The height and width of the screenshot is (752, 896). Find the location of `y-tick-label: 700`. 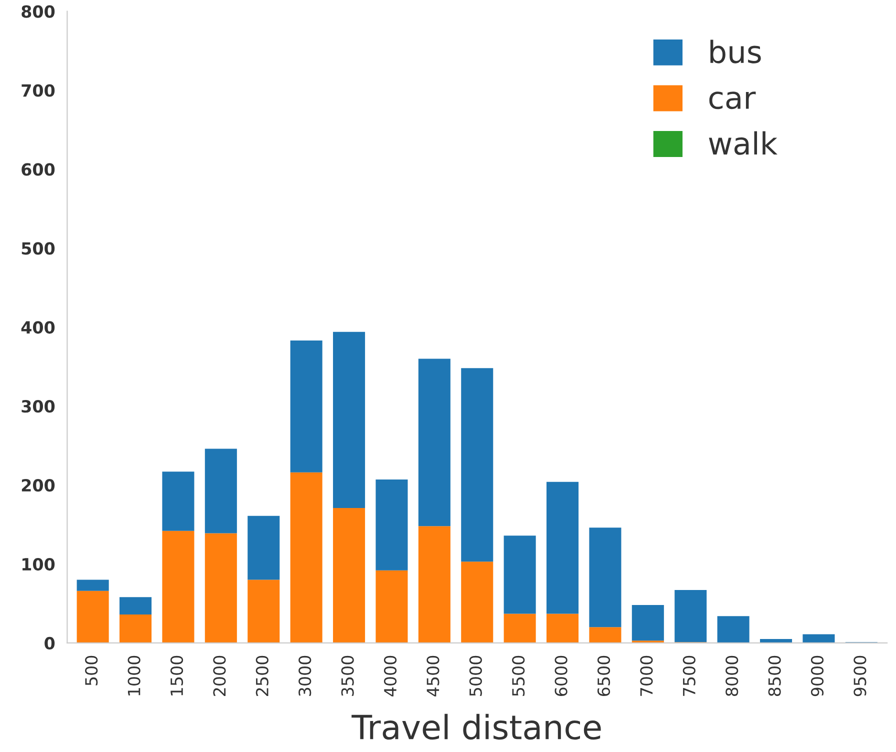

y-tick-label: 700 is located at coordinates (38, 90).